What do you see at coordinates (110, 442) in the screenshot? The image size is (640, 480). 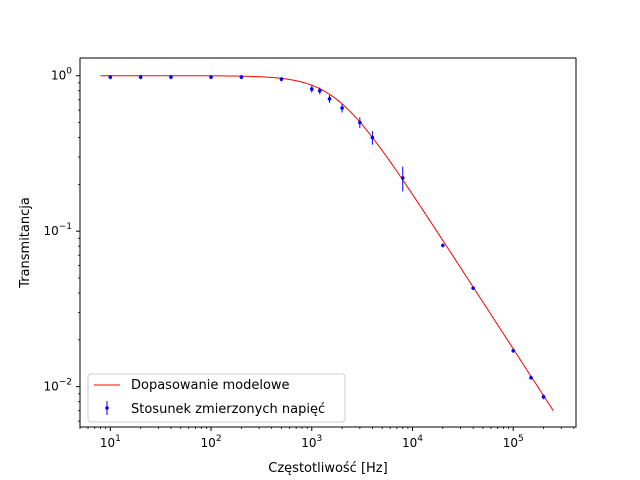 I see `x-tick-label: 10¹` at bounding box center [110, 442].